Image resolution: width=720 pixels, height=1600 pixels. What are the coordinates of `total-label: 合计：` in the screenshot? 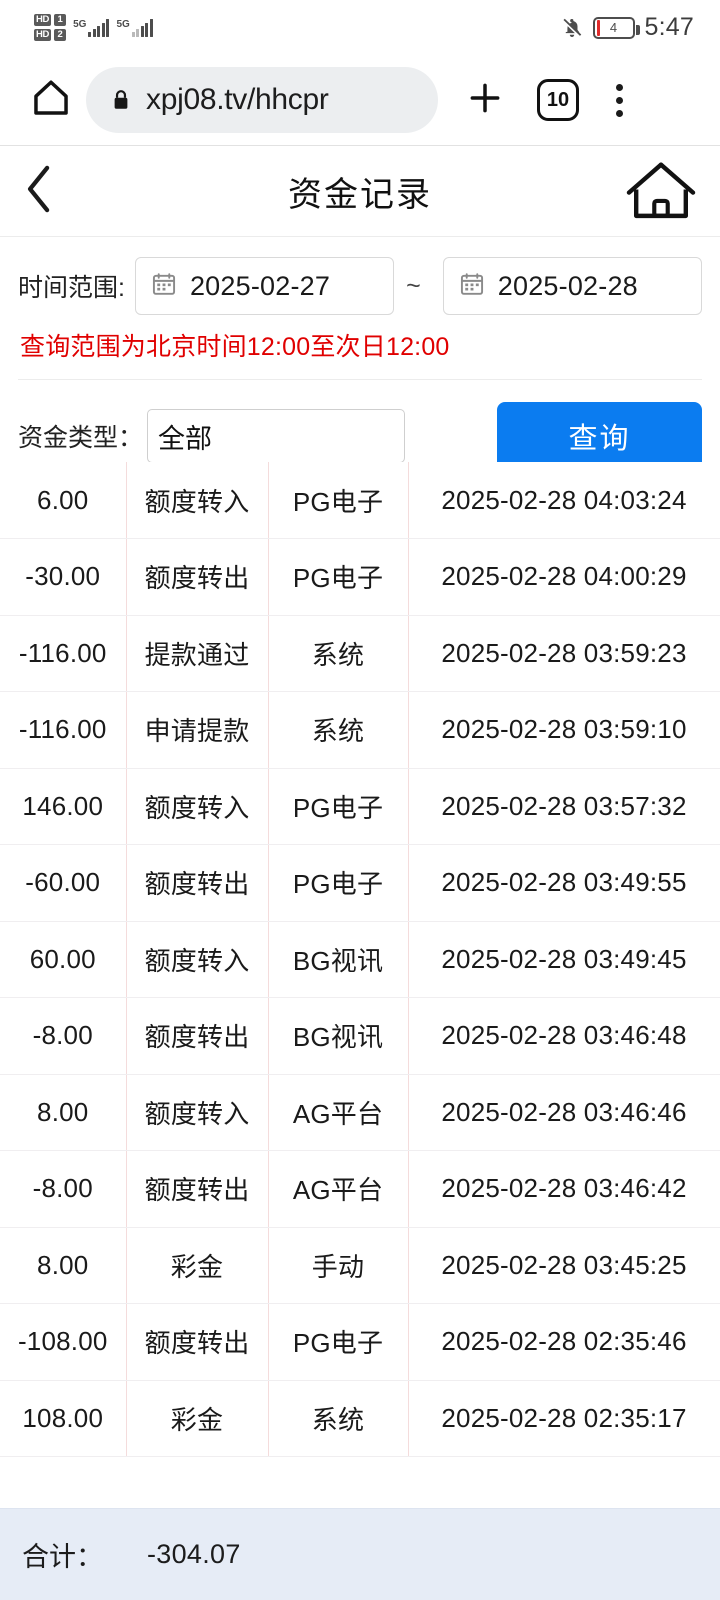 It's located at (62, 1557).